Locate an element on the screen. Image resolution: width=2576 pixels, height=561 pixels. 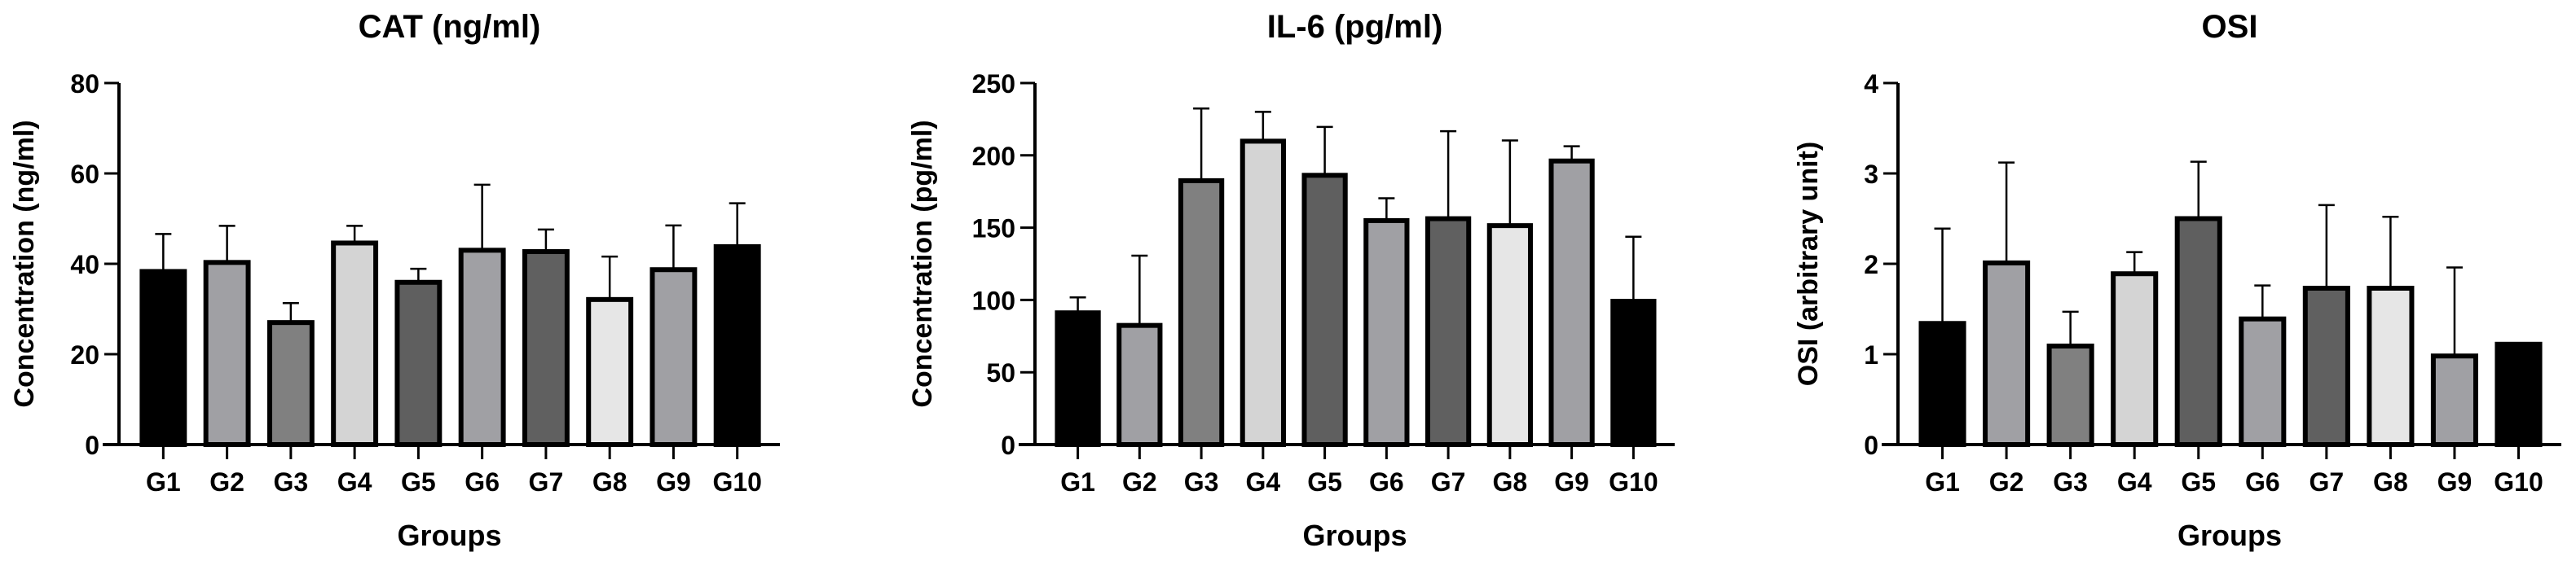
y-tick-label: 1 is located at coordinates (1871, 355).